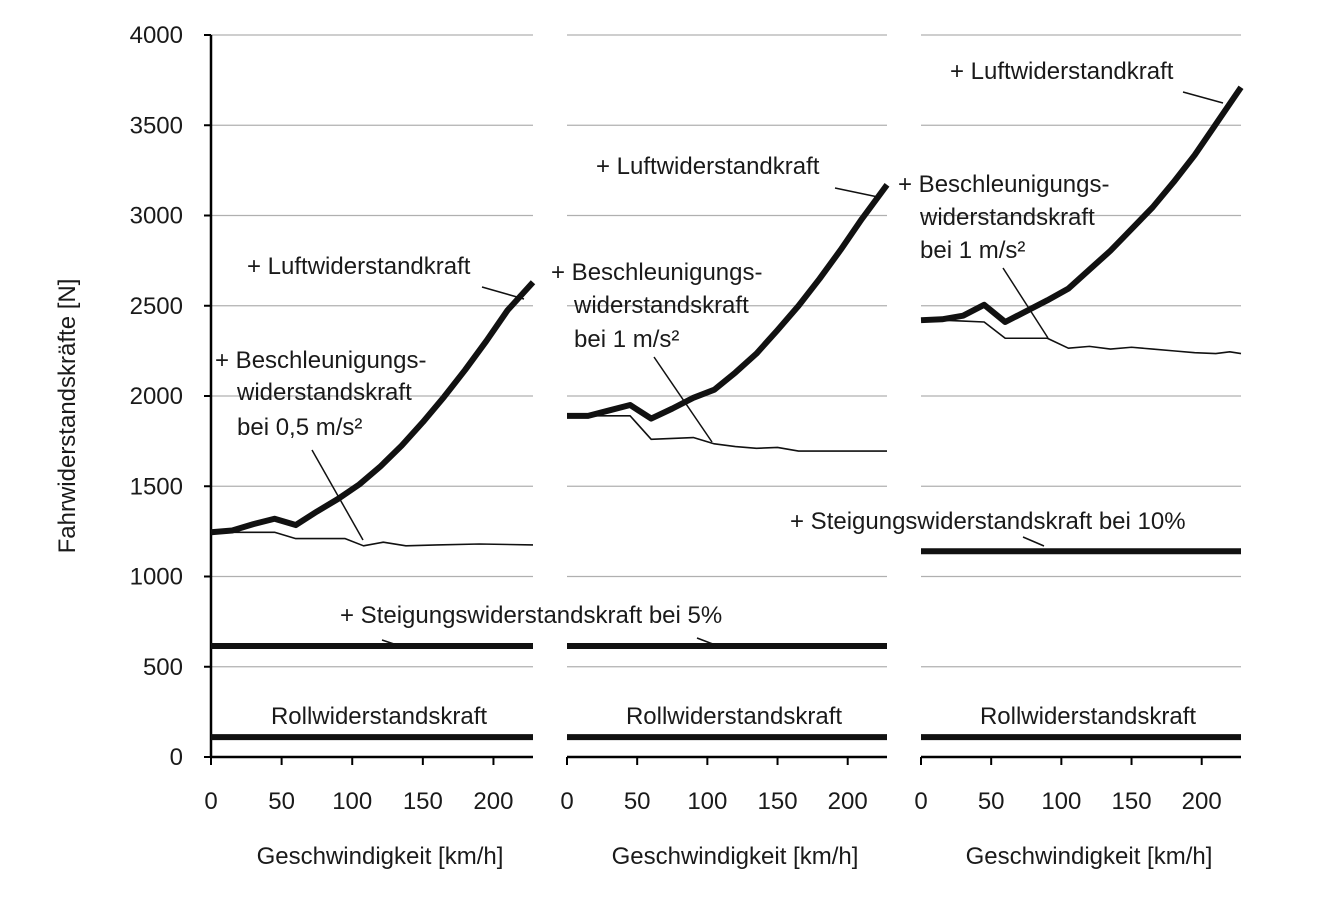  What do you see at coordinates (531, 615) in the screenshot?
I see `steigung-label: + Steigungswiderstandskraft bei 5%` at bounding box center [531, 615].